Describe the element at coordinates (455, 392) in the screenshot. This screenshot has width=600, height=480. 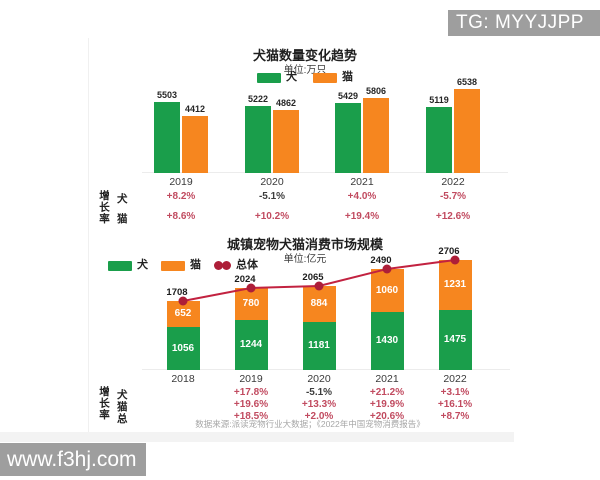
I see `growth-value: +3.1%` at that location.